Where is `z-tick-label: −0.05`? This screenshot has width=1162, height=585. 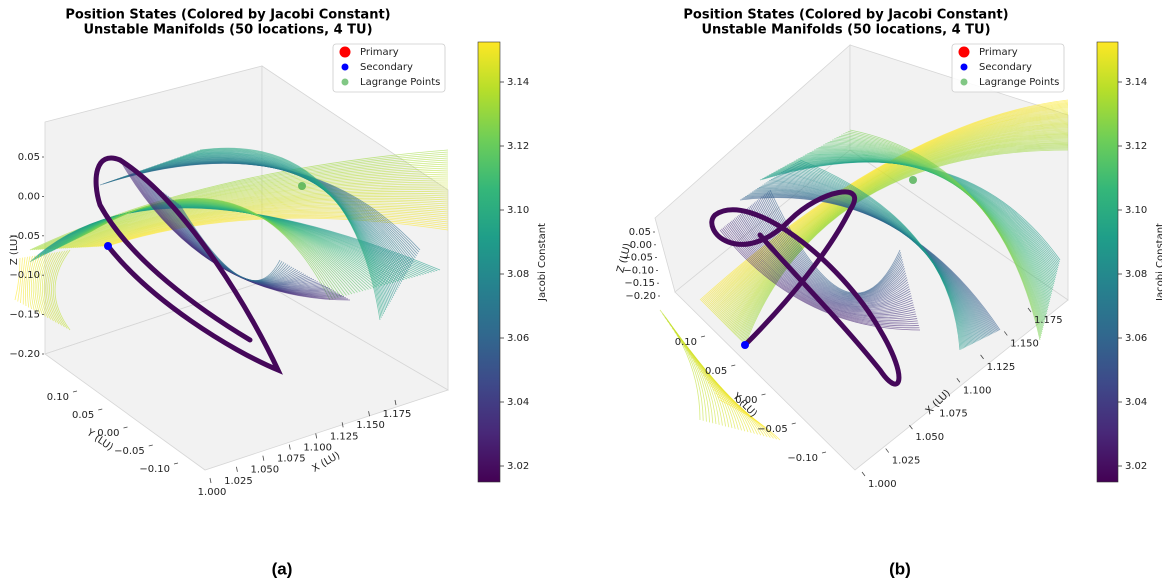 z-tick-label: −0.05 is located at coordinates (24, 236).